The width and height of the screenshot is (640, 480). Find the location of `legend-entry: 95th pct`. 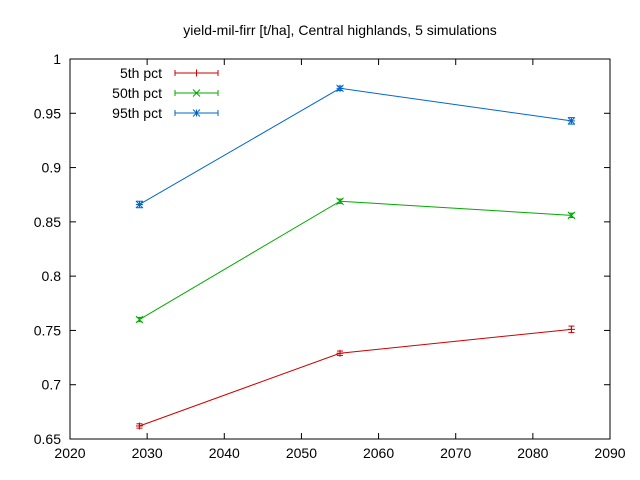

legend-entry: 95th pct is located at coordinates (165, 113).